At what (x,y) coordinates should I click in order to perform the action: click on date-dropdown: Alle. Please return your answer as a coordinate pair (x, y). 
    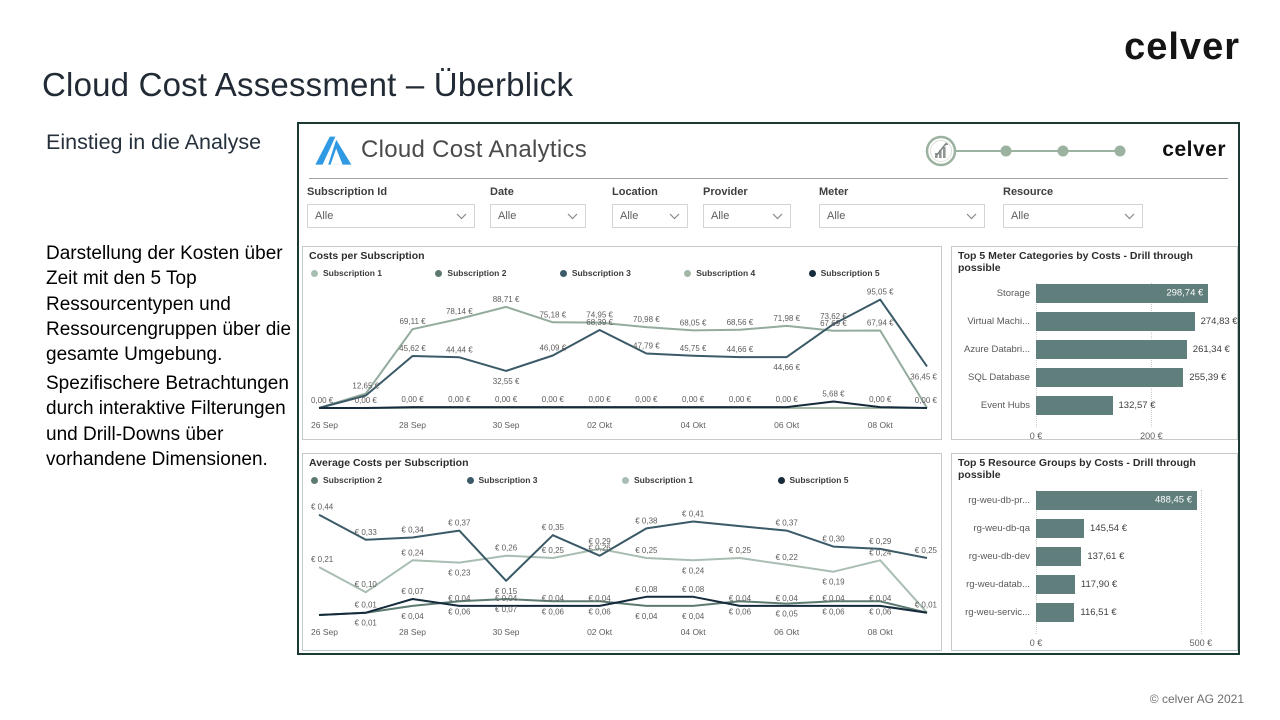
    Looking at the image, I should click on (538, 216).